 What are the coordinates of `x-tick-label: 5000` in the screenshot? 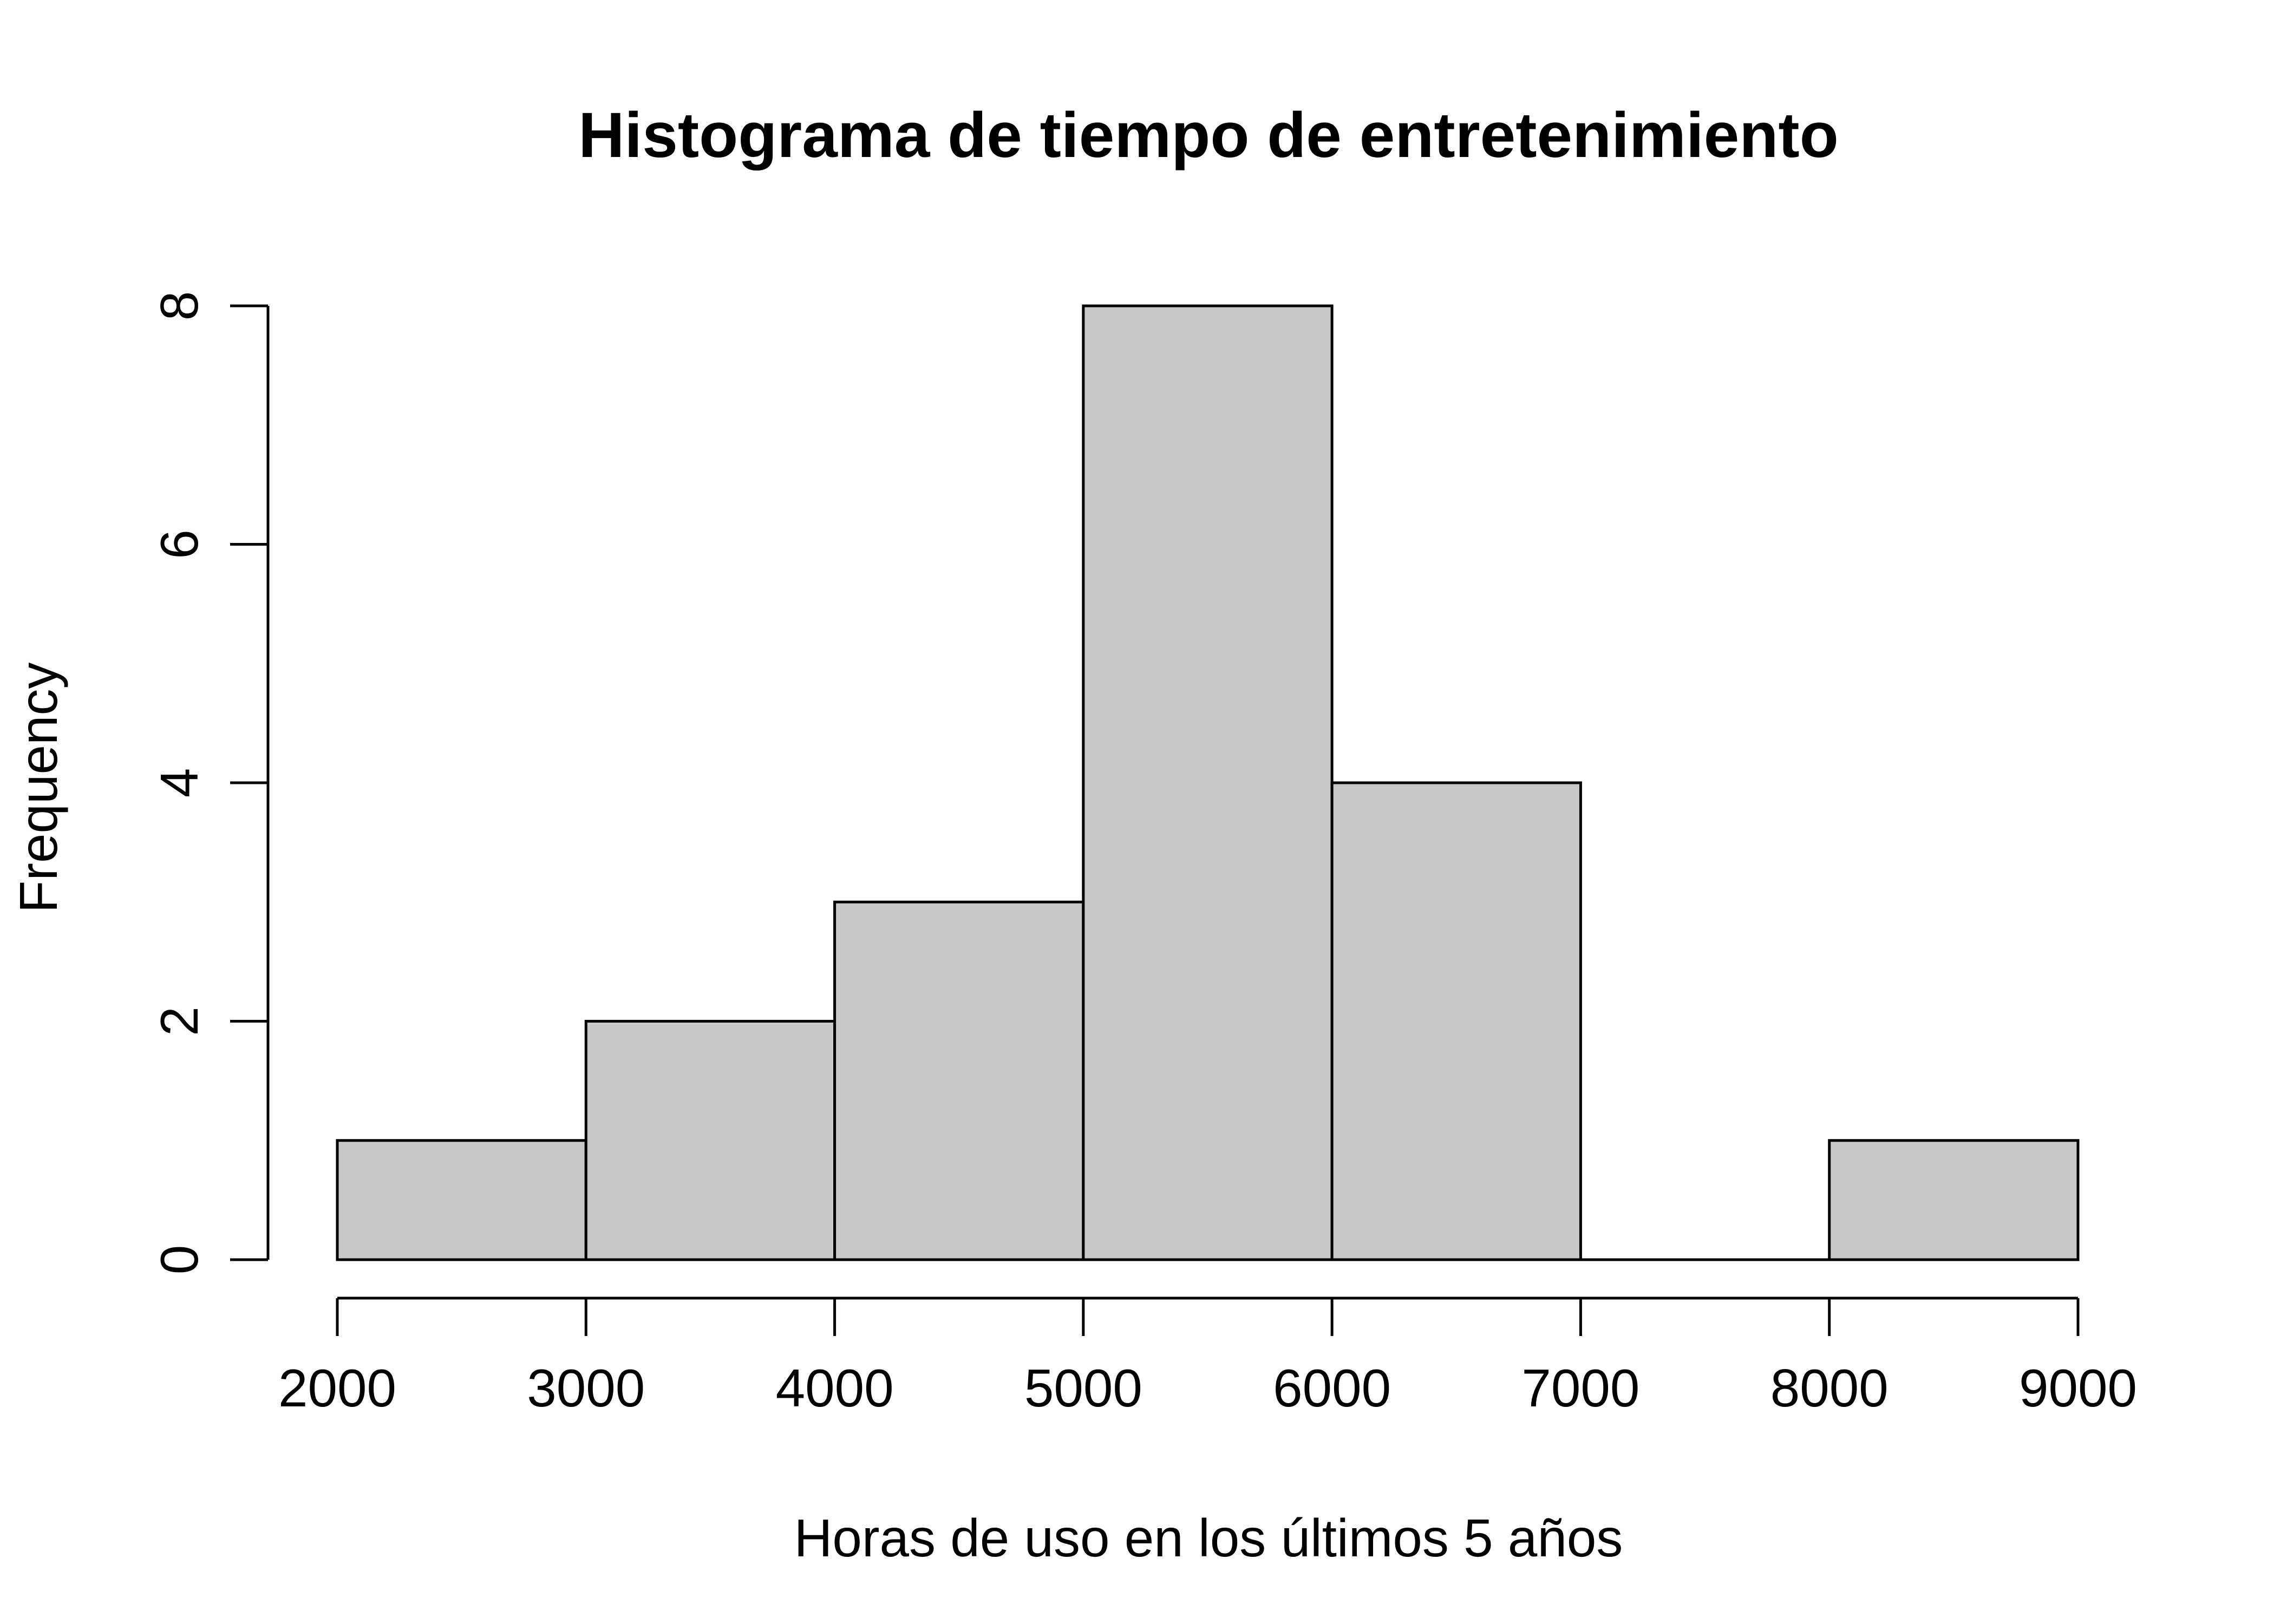 It's located at (1083, 1388).